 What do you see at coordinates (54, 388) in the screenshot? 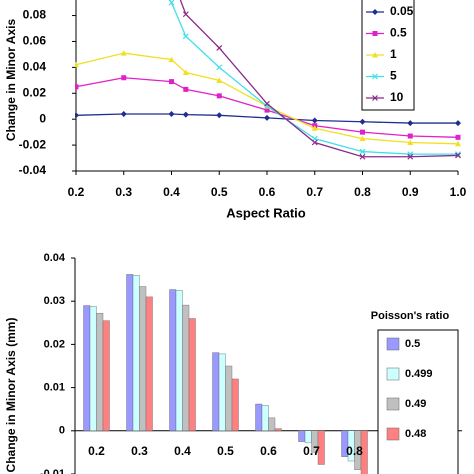
I see `y-tick-label: 0.01` at bounding box center [54, 388].